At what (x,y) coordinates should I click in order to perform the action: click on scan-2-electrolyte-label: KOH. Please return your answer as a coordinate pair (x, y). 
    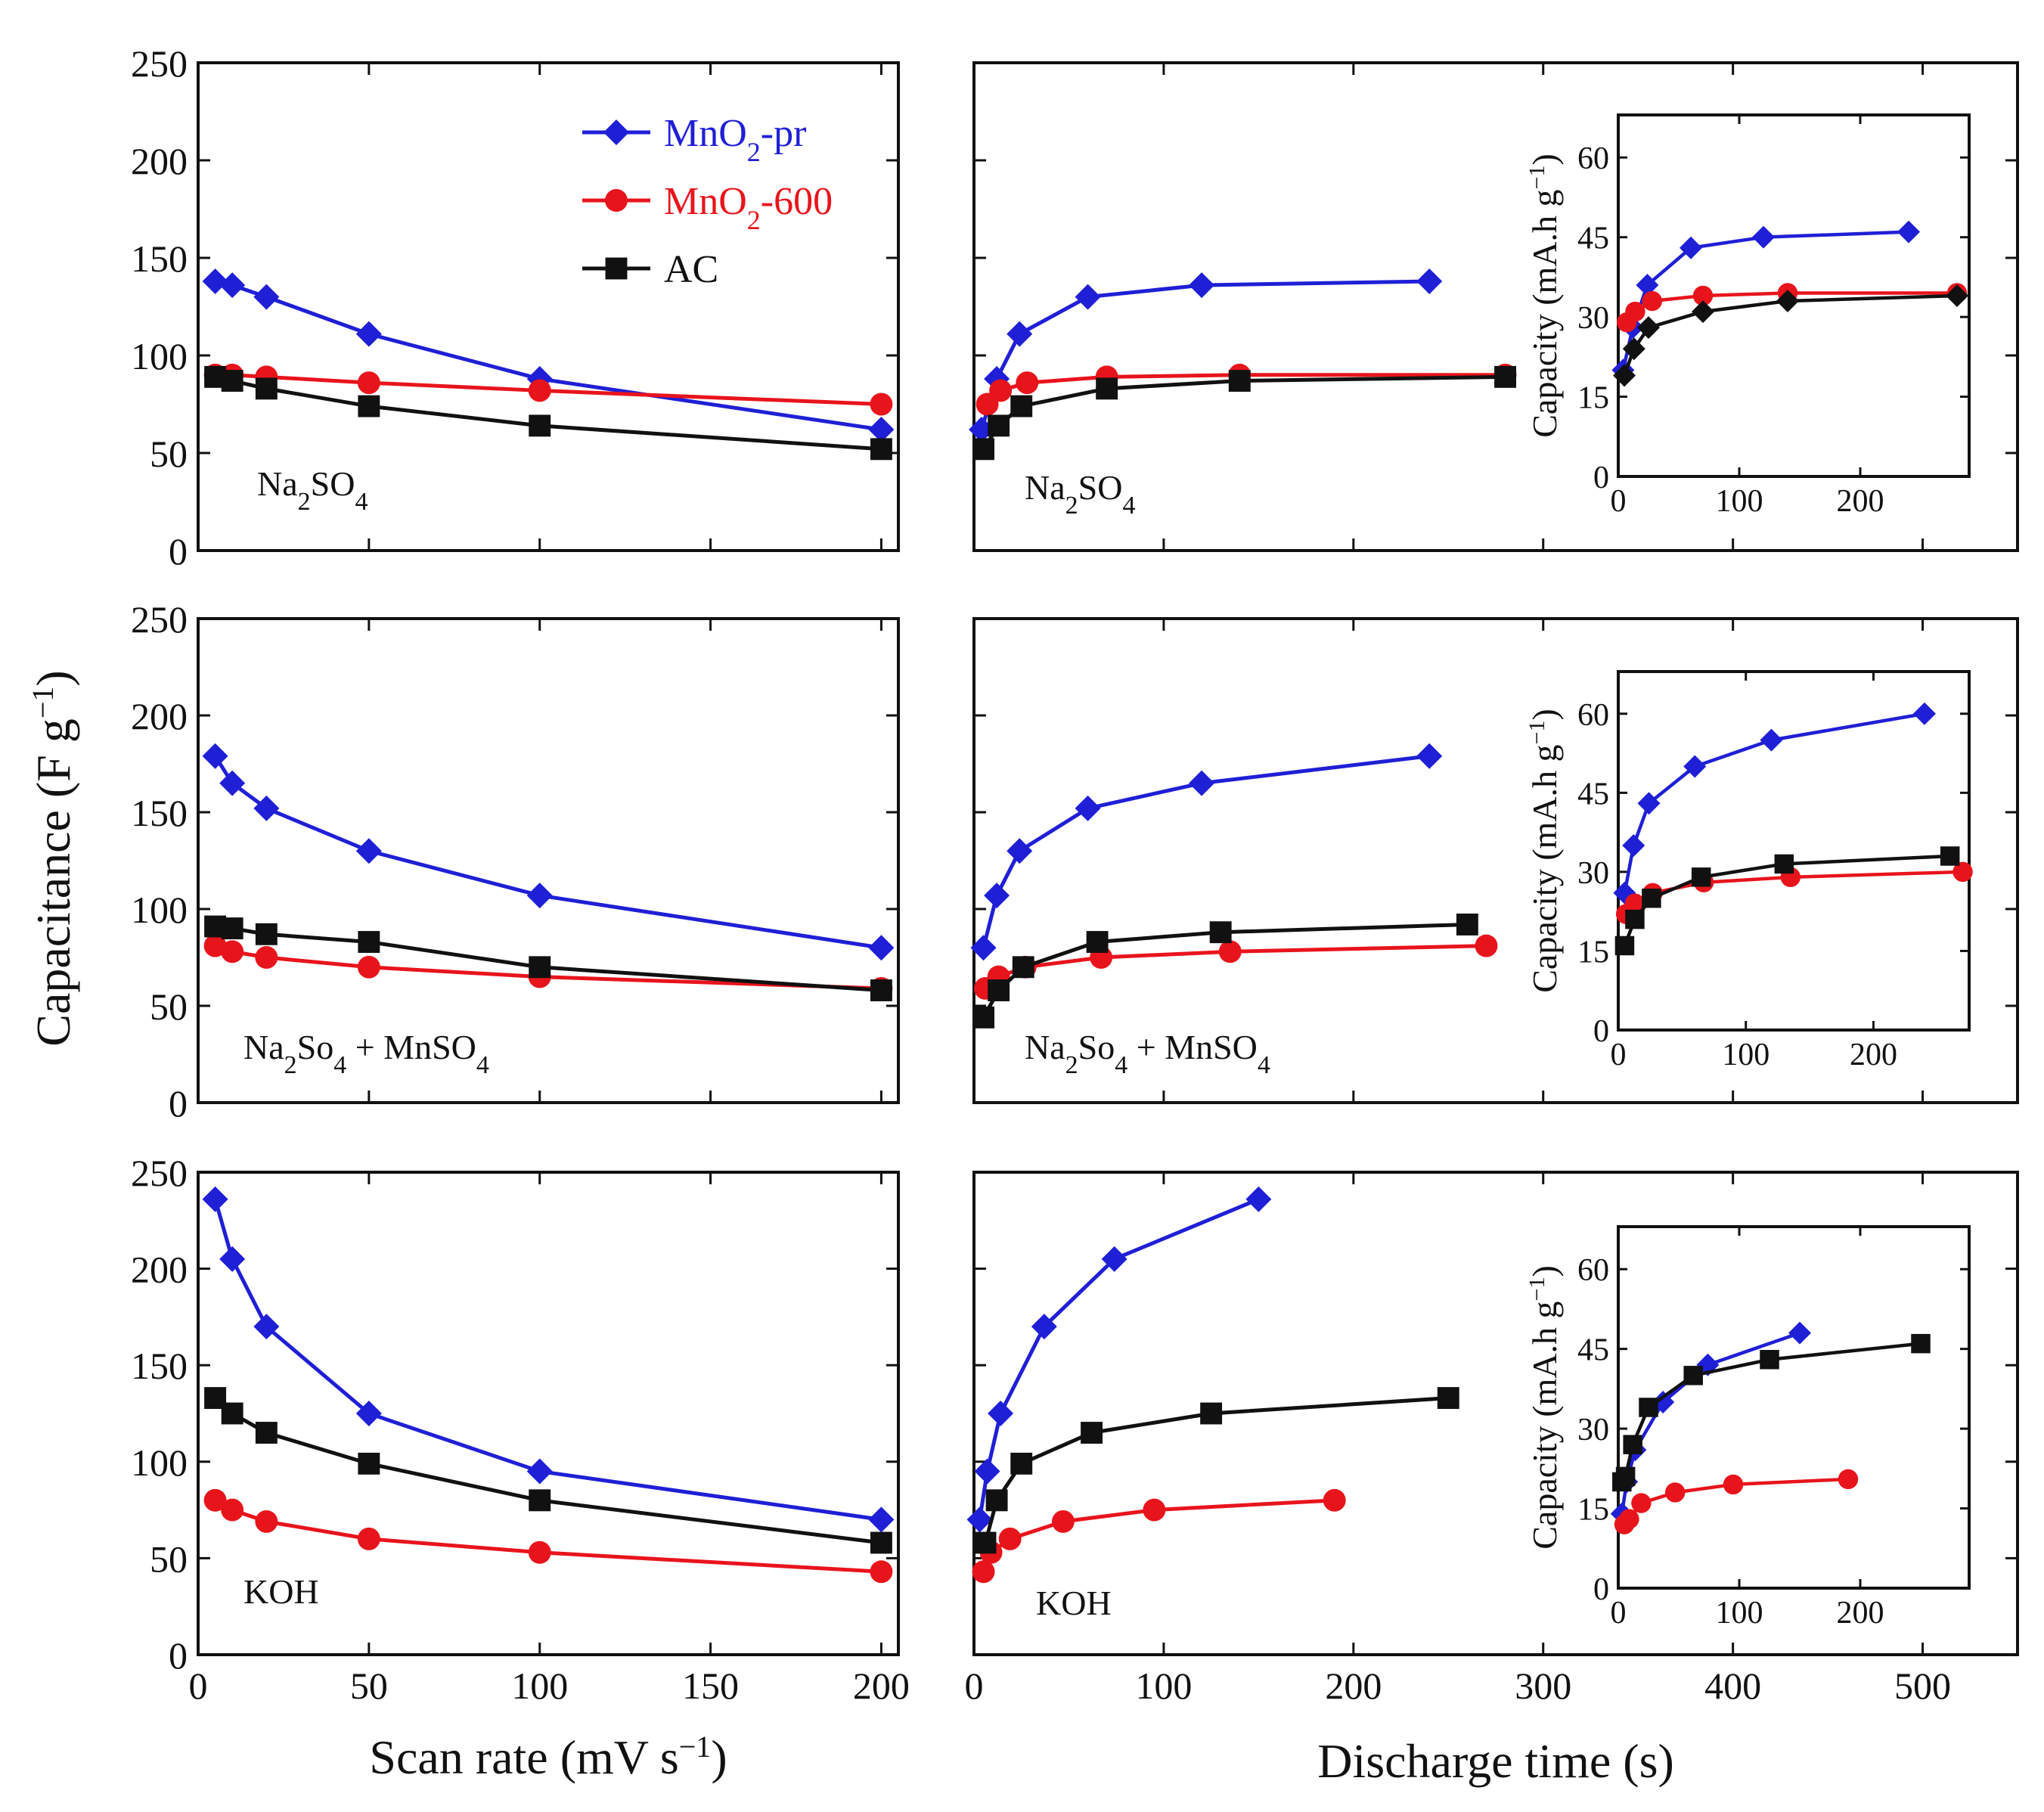
    Looking at the image, I should click on (281, 1592).